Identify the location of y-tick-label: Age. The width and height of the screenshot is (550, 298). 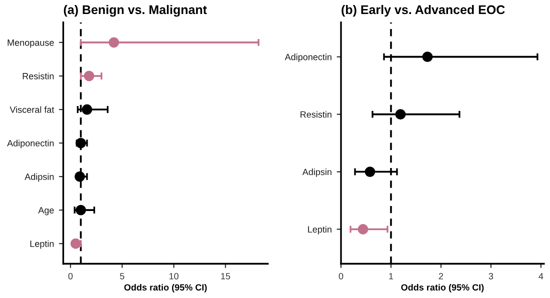
(46, 211).